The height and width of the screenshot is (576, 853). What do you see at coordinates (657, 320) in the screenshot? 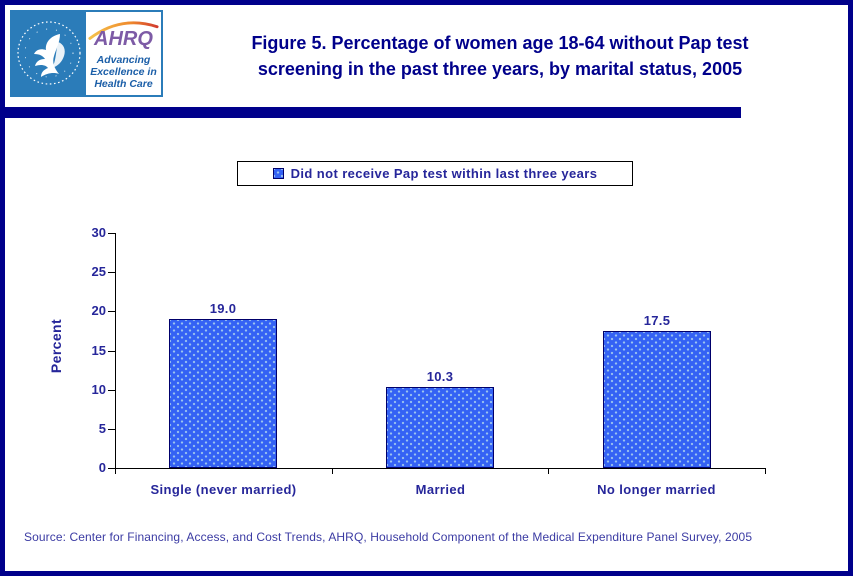
I see `bar-value-label: 17.5` at bounding box center [657, 320].